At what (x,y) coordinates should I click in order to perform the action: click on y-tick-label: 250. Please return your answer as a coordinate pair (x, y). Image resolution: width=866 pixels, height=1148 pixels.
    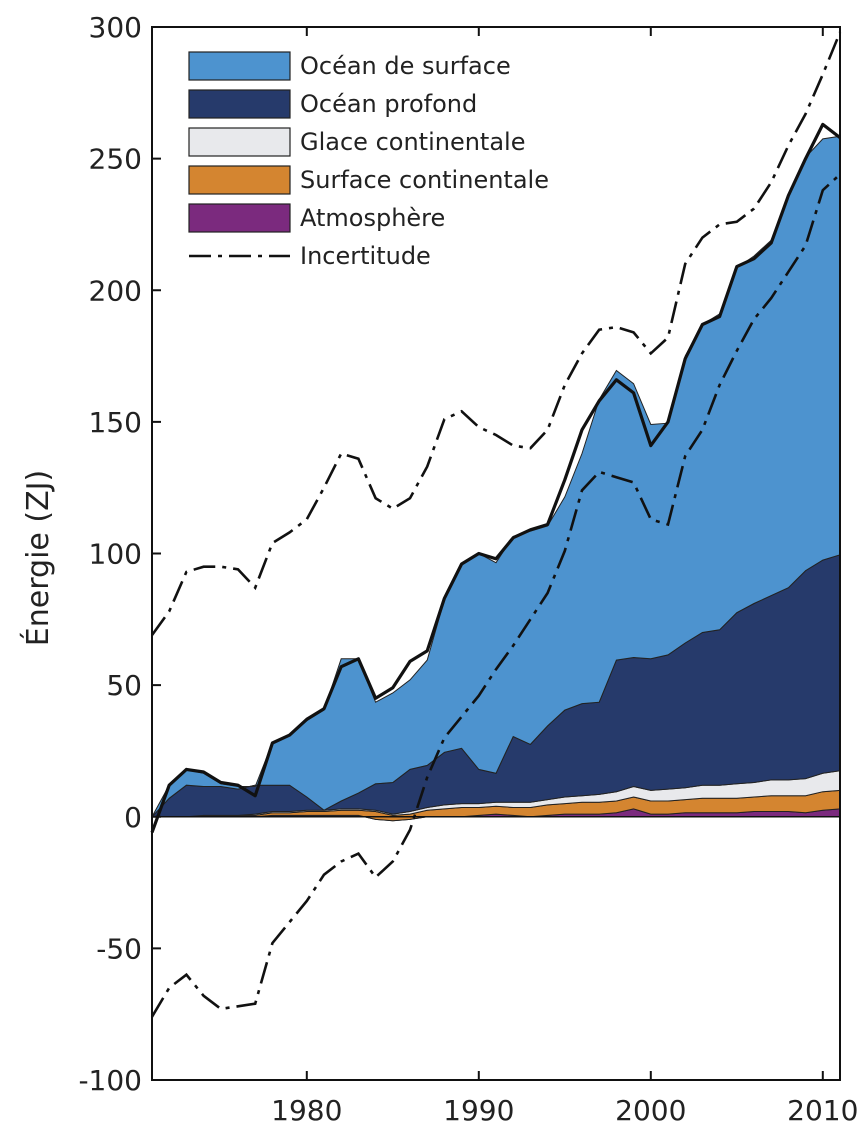
    Looking at the image, I should click on (115, 159).